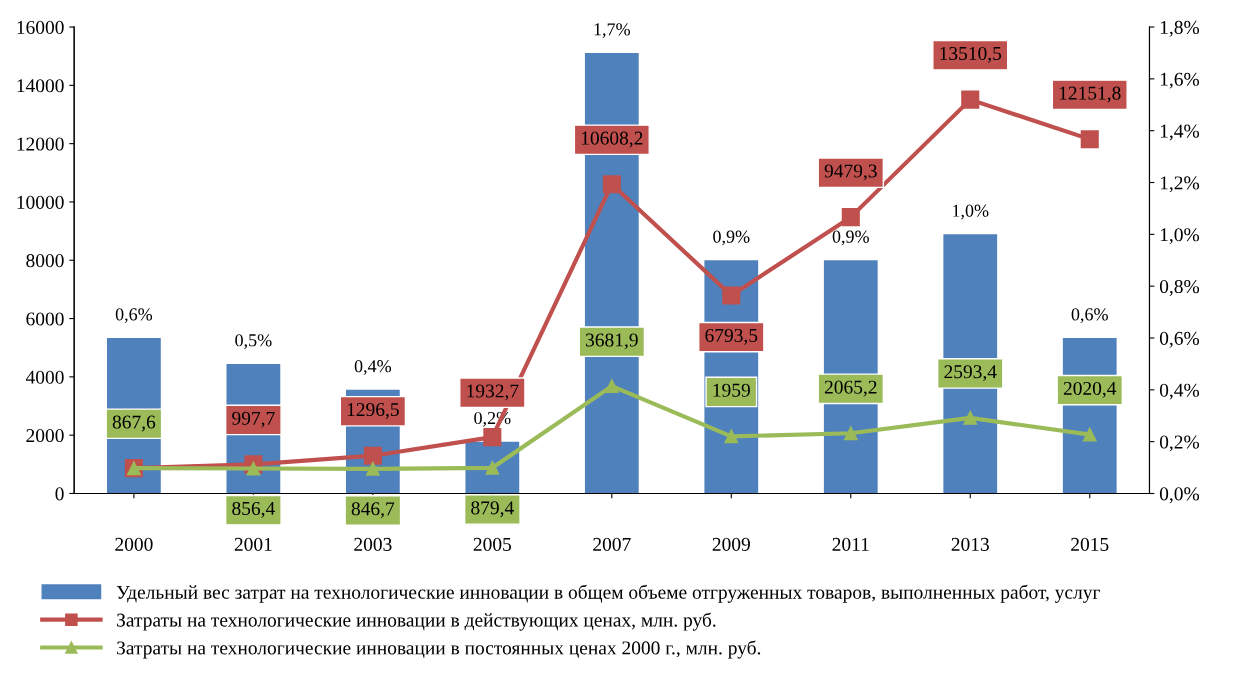  I want to click on legend-label: Затраты на технологические инновации в действующих ценах, млн. руб., so click(416, 621).